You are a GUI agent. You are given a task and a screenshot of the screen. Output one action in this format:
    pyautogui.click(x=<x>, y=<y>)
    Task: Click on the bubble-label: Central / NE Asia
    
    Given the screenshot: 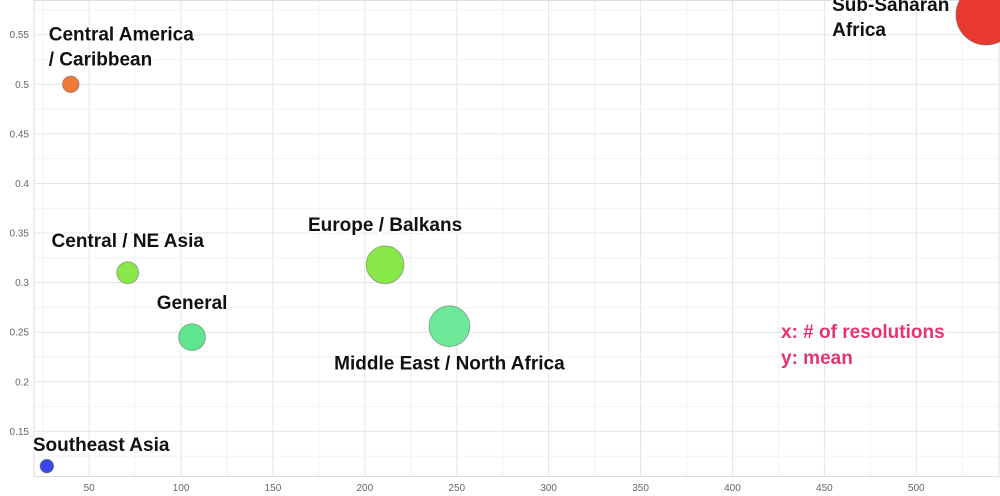 What is the action you would take?
    pyautogui.click(x=128, y=241)
    